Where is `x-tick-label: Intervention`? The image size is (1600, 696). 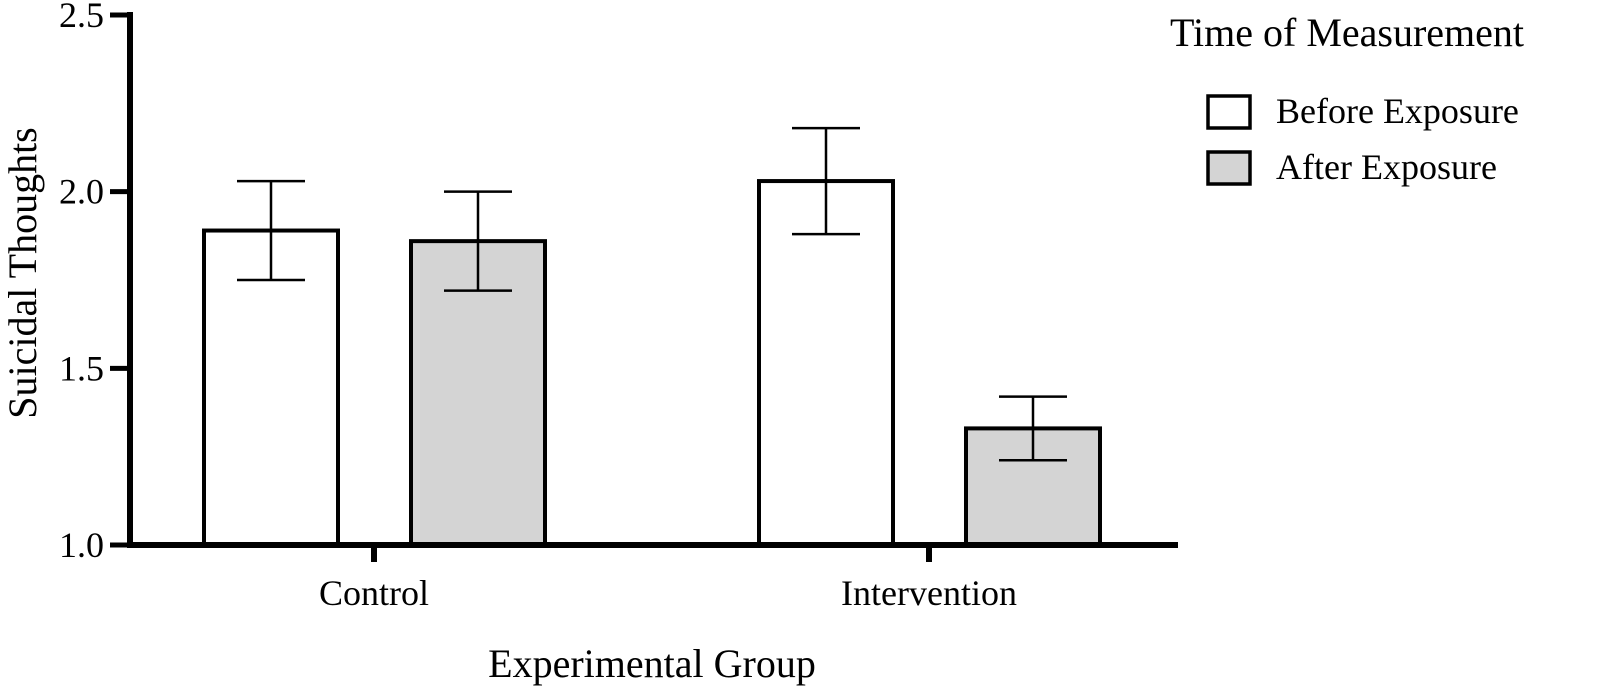
x-tick-label: Intervention is located at coordinates (929, 593).